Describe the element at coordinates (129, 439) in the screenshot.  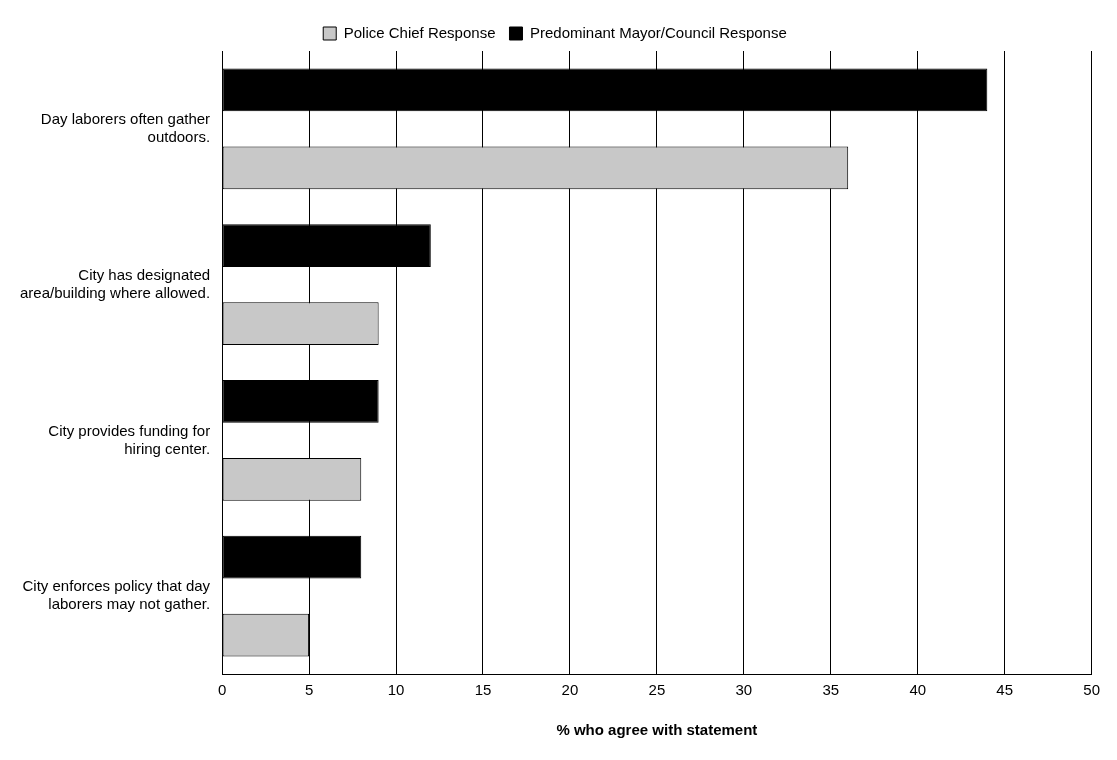
I see `y-tick-label: City provides funding for hiring center.` at that location.